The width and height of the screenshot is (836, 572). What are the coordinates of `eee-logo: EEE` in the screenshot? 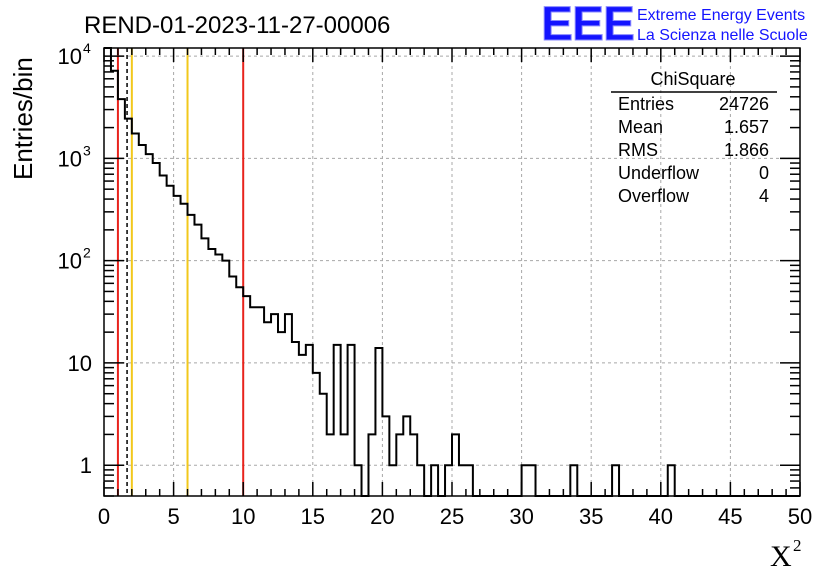 It's located at (587, 25).